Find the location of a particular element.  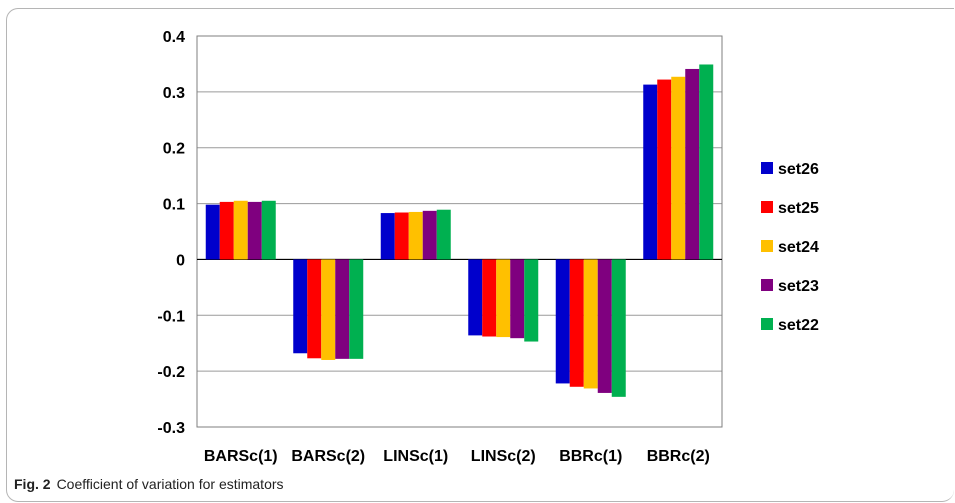

figure-label: Fig. 2 is located at coordinates (32, 484).